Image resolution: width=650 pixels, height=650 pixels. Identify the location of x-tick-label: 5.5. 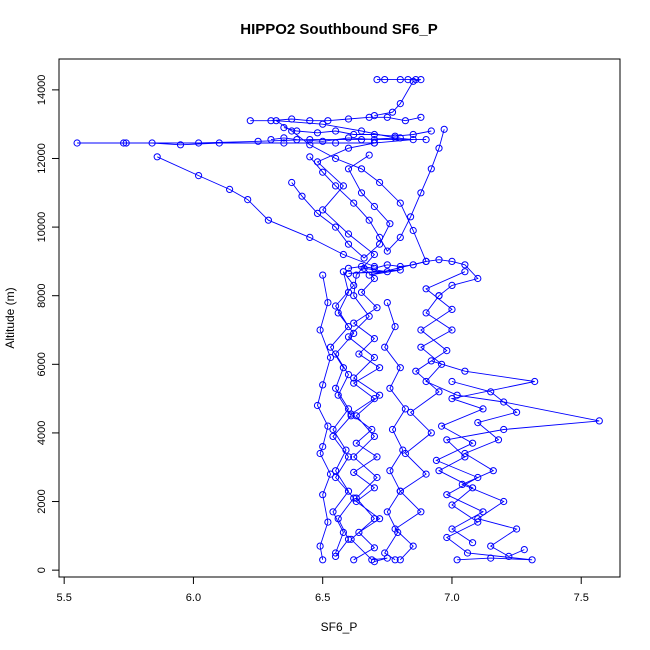
(64, 598).